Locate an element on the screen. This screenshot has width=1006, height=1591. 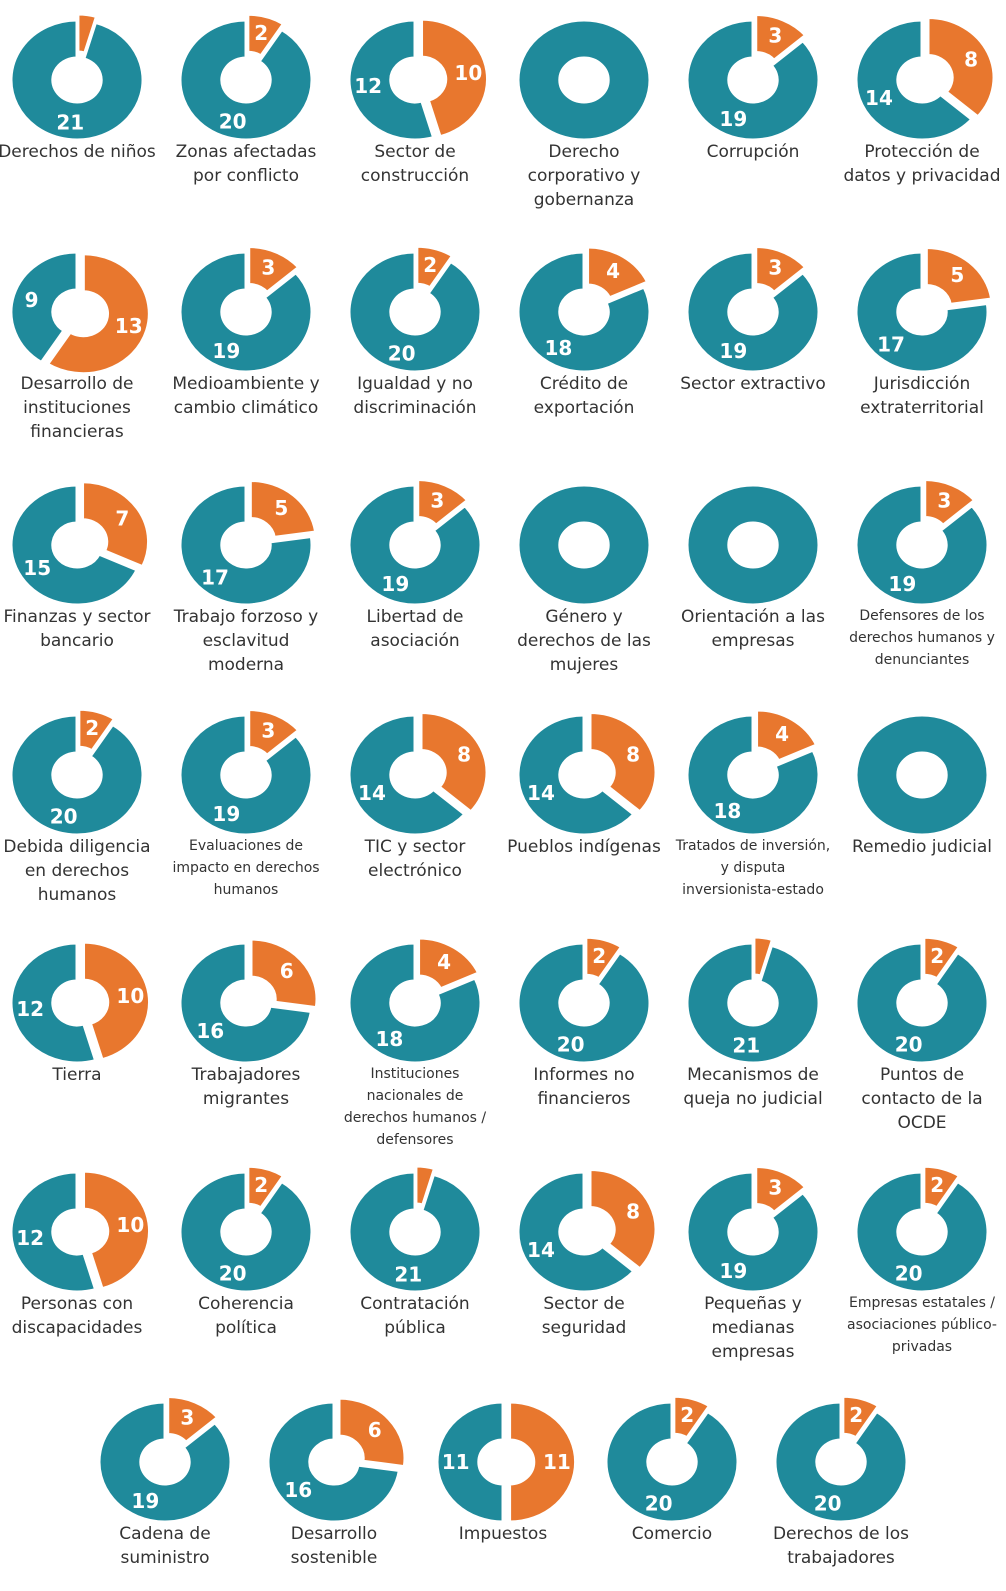
donut-title: Sector de seguridad is located at coordinates (584, 1316).